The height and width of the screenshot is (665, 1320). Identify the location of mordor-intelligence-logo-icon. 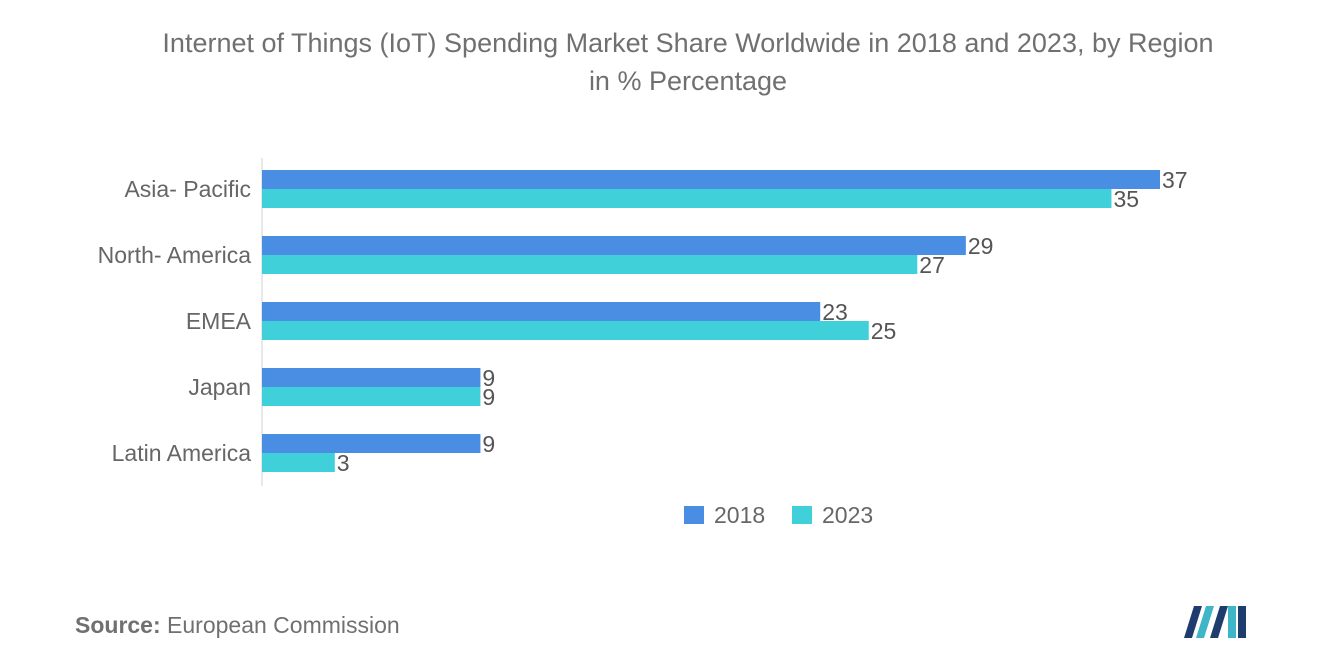
(1215, 622).